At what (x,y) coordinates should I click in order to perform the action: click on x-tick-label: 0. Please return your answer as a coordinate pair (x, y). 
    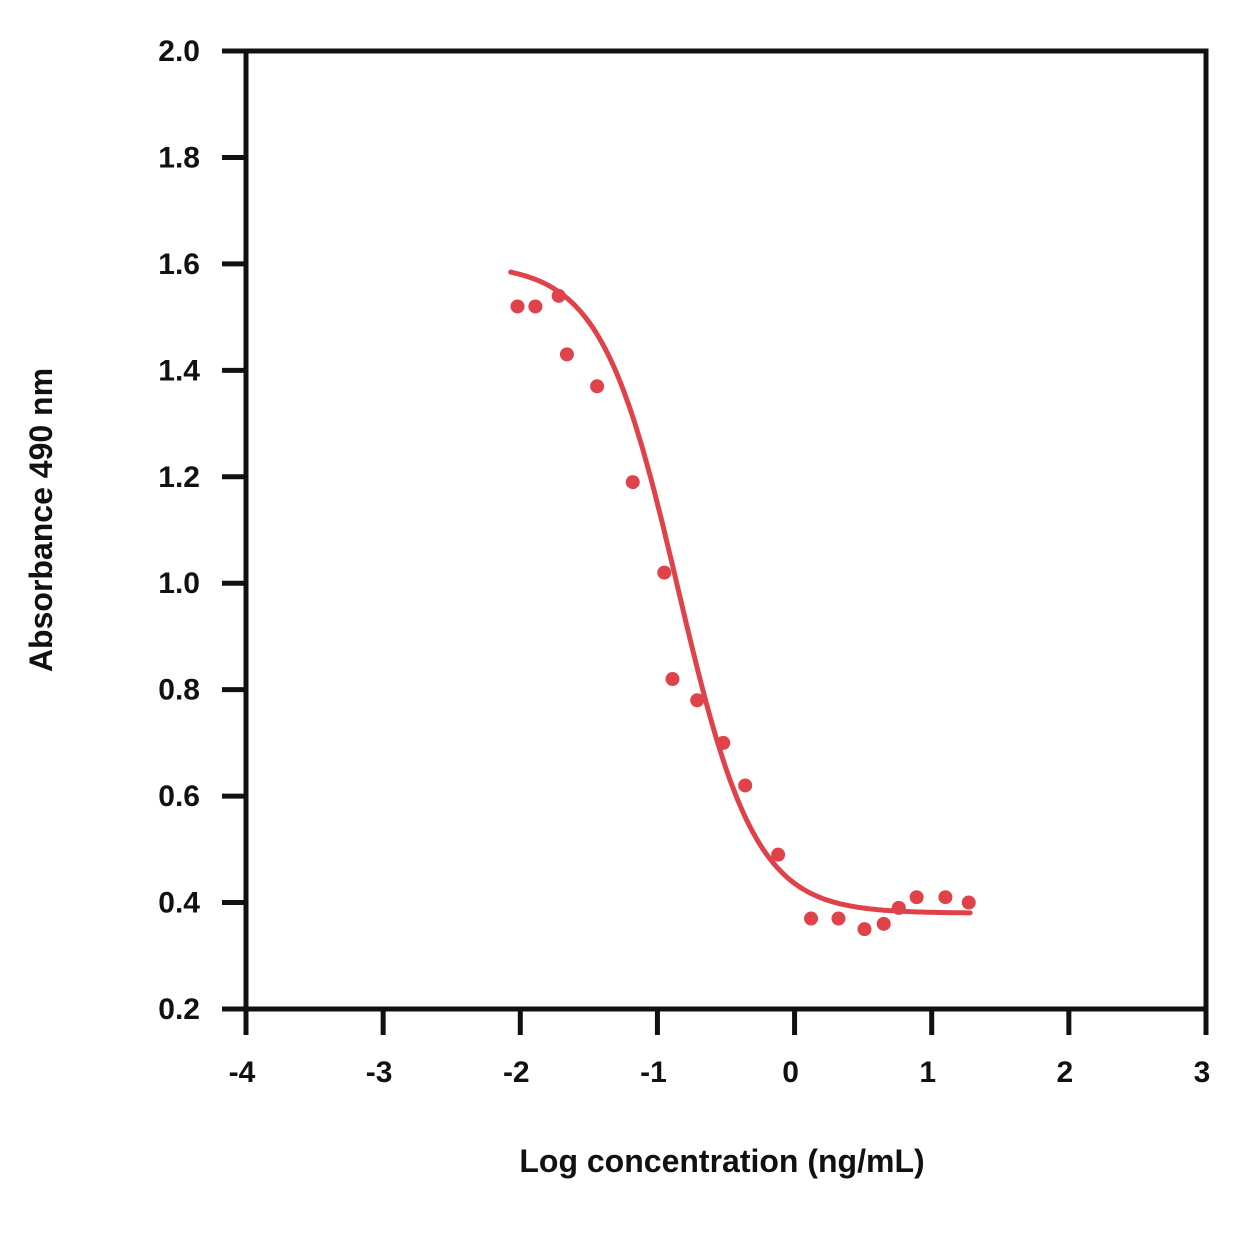
    Looking at the image, I should click on (790, 1072).